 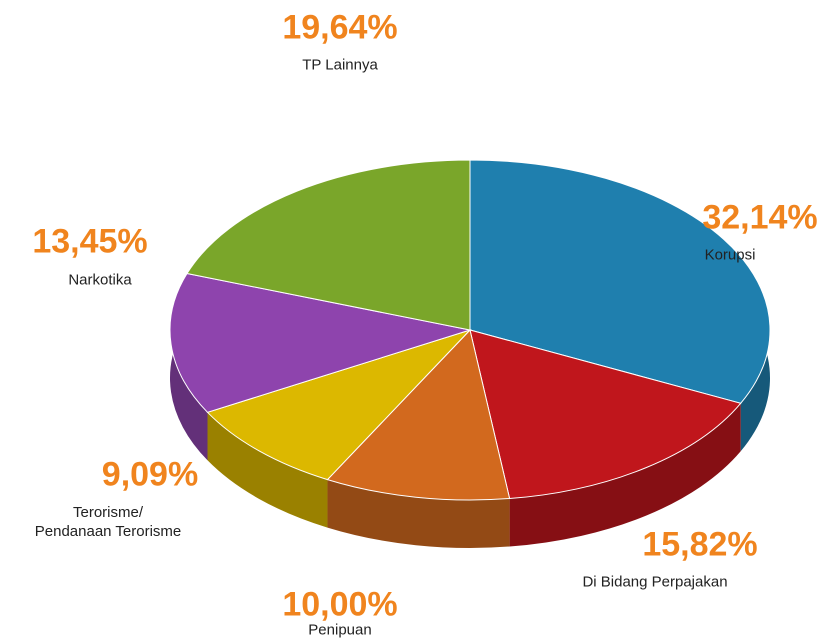 What do you see at coordinates (340, 604) in the screenshot?
I see `value-label: 10,00%` at bounding box center [340, 604].